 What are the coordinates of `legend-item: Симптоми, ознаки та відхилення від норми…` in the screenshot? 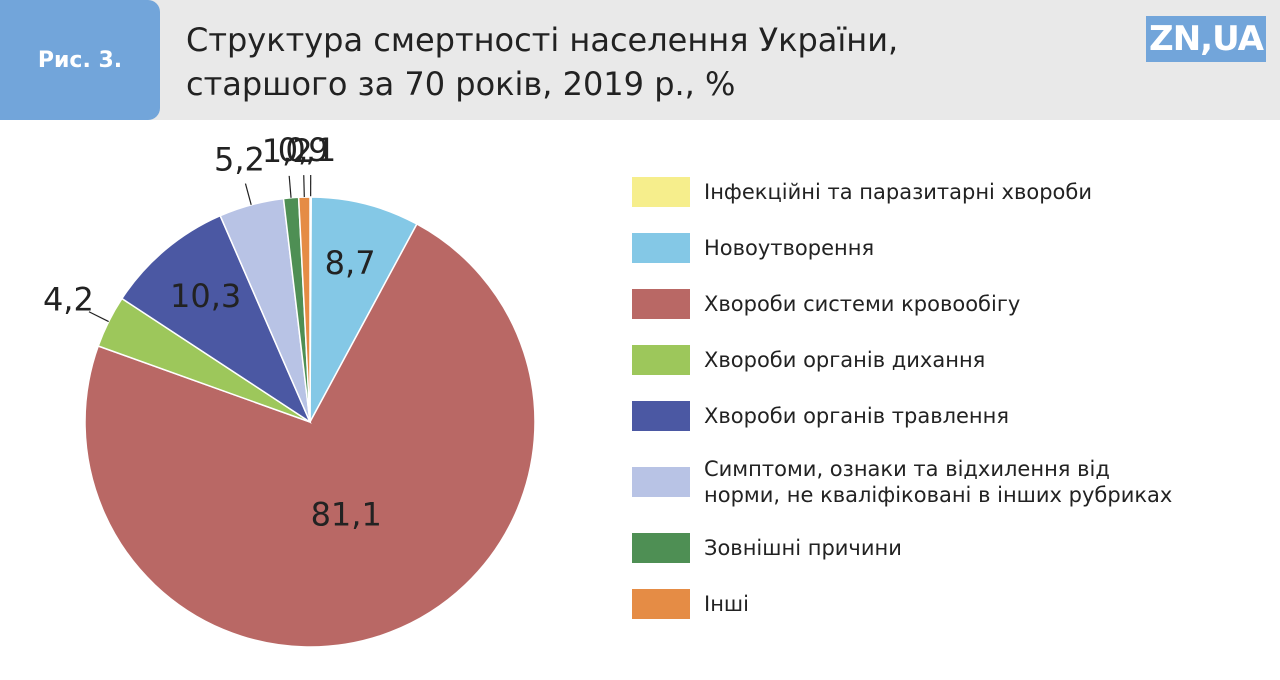 It's located at (932, 482).